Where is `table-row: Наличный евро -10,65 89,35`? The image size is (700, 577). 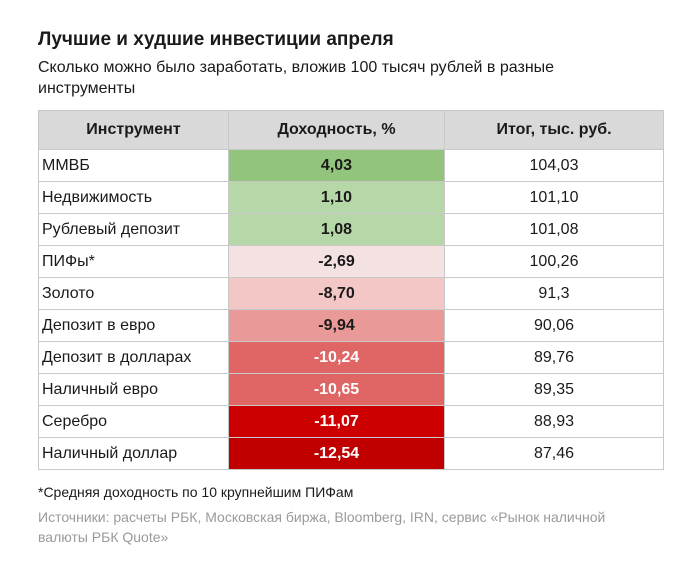
table-row: Наличный евро -10,65 89,35 is located at coordinates (351, 389).